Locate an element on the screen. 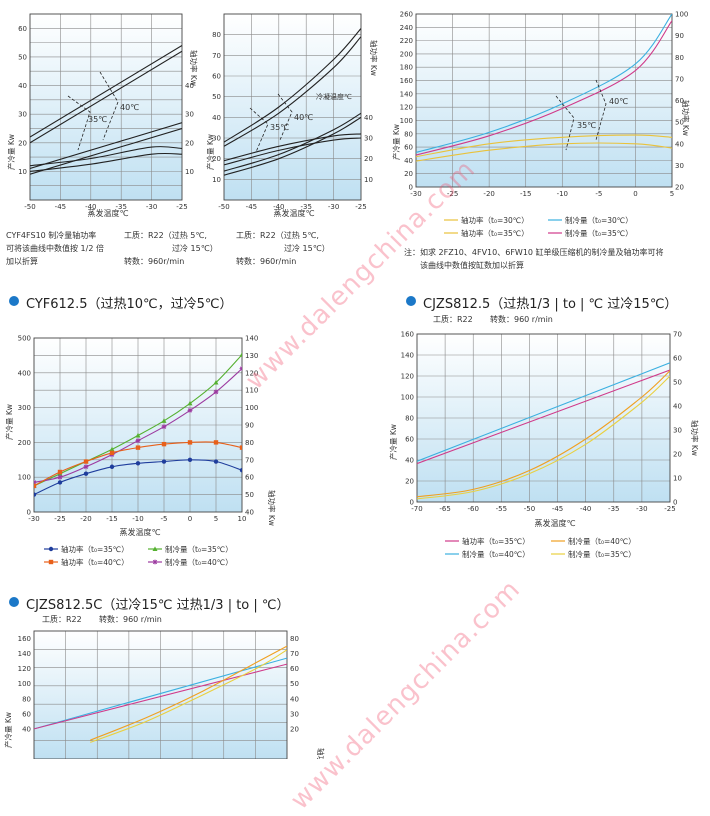  x-tick-label: -20 is located at coordinates (488, 194).